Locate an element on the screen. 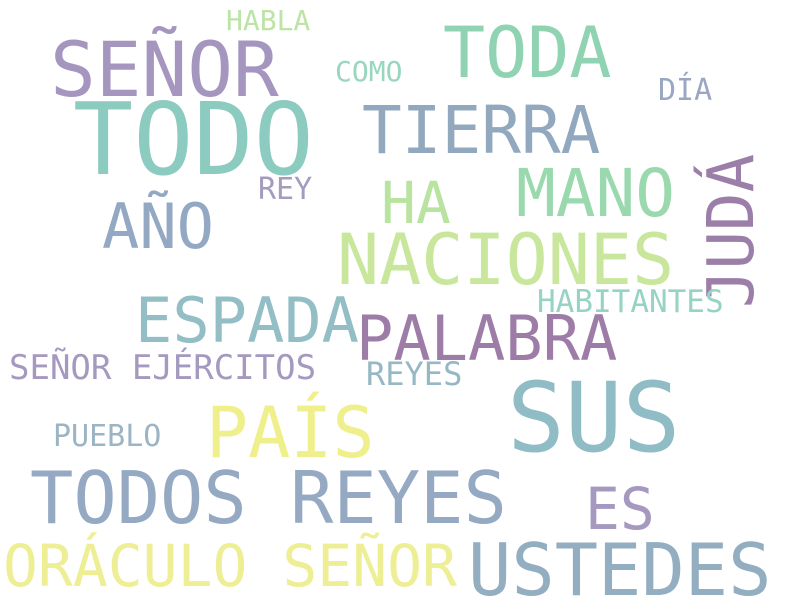 This screenshot has width=800, height=600. word-habla: HABLA is located at coordinates (268, 20).